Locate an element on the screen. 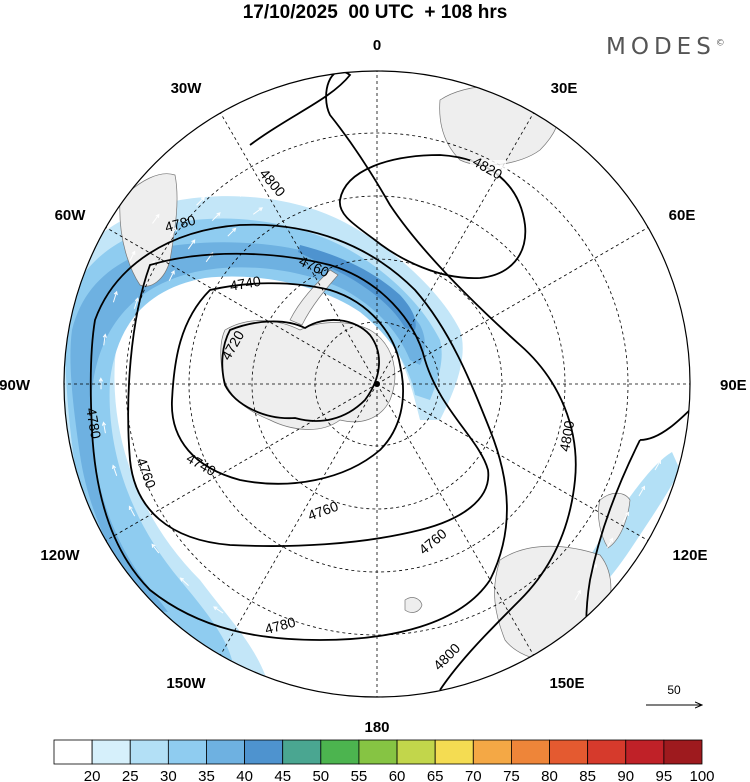 The image size is (750, 782). contour-label: 4800 is located at coordinates (566, 436).